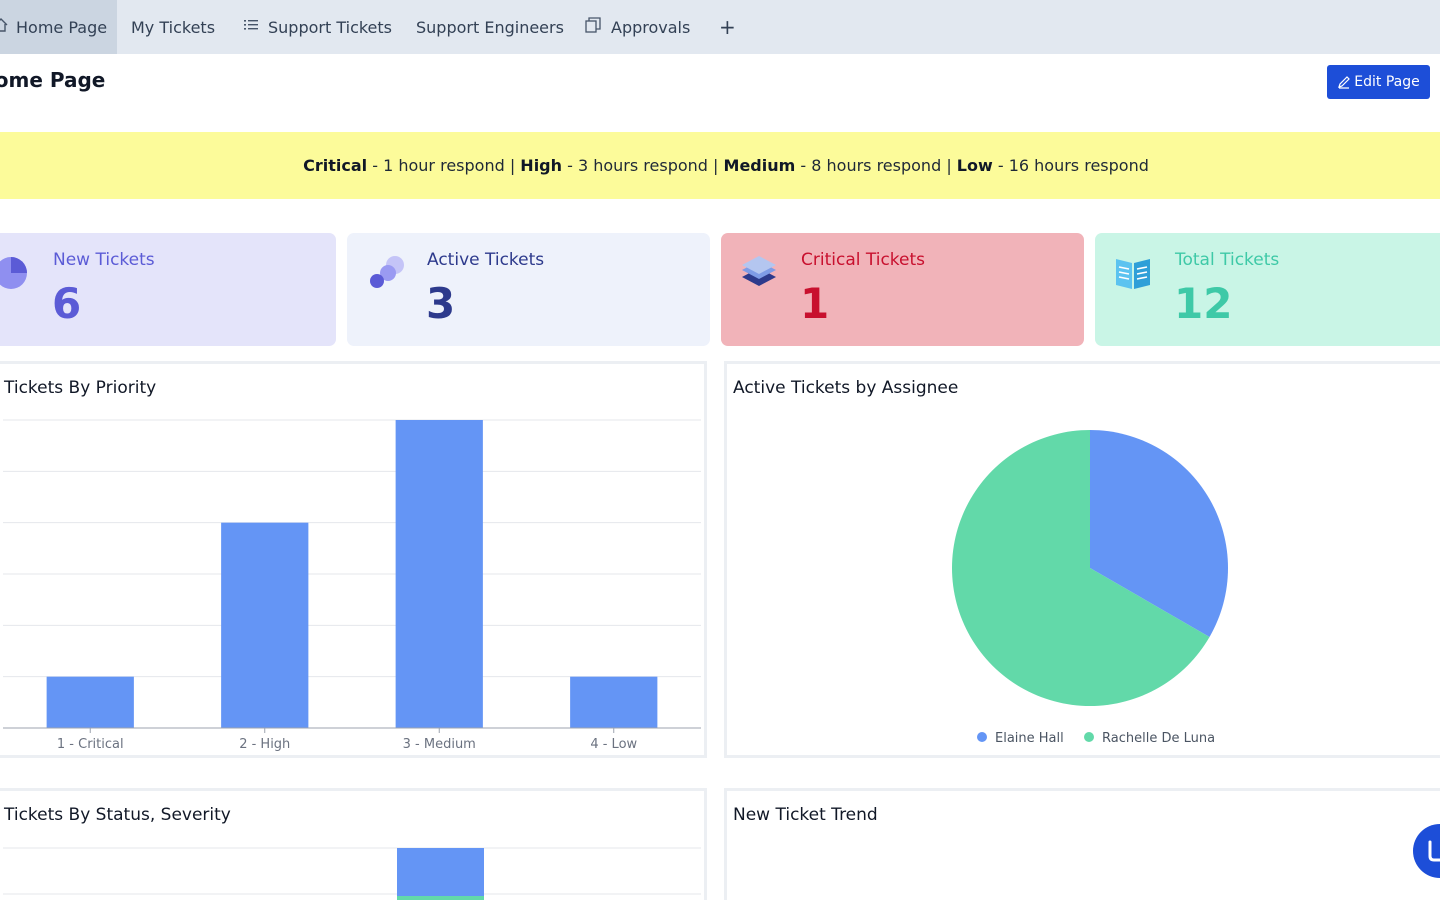  What do you see at coordinates (251, 27) in the screenshot?
I see `list-icon` at bounding box center [251, 27].